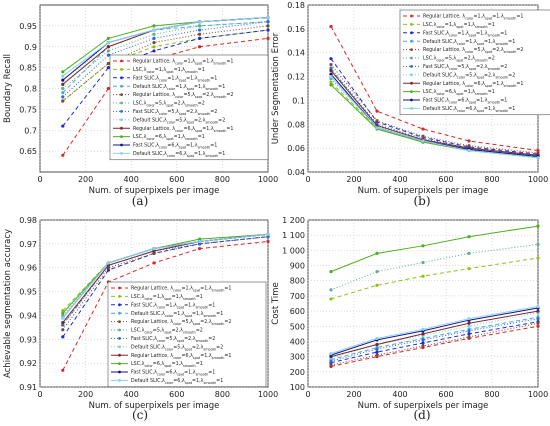 Image resolution: width=550 pixels, height=426 pixels. What do you see at coordinates (179, 87) in the screenshot?
I see `legend-label: Default SLIC,λcolor=1,λspat=1,λsmooth=1` at bounding box center [179, 87].